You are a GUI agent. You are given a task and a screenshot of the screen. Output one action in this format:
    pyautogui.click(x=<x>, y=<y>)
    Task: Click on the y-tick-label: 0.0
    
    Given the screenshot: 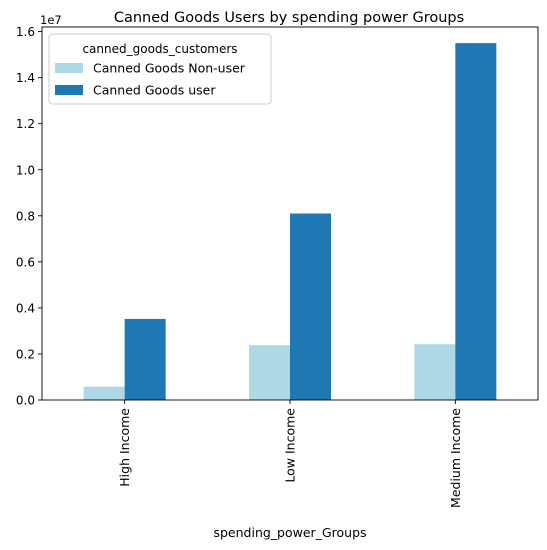 What is the action you would take?
    pyautogui.click(x=25, y=401)
    